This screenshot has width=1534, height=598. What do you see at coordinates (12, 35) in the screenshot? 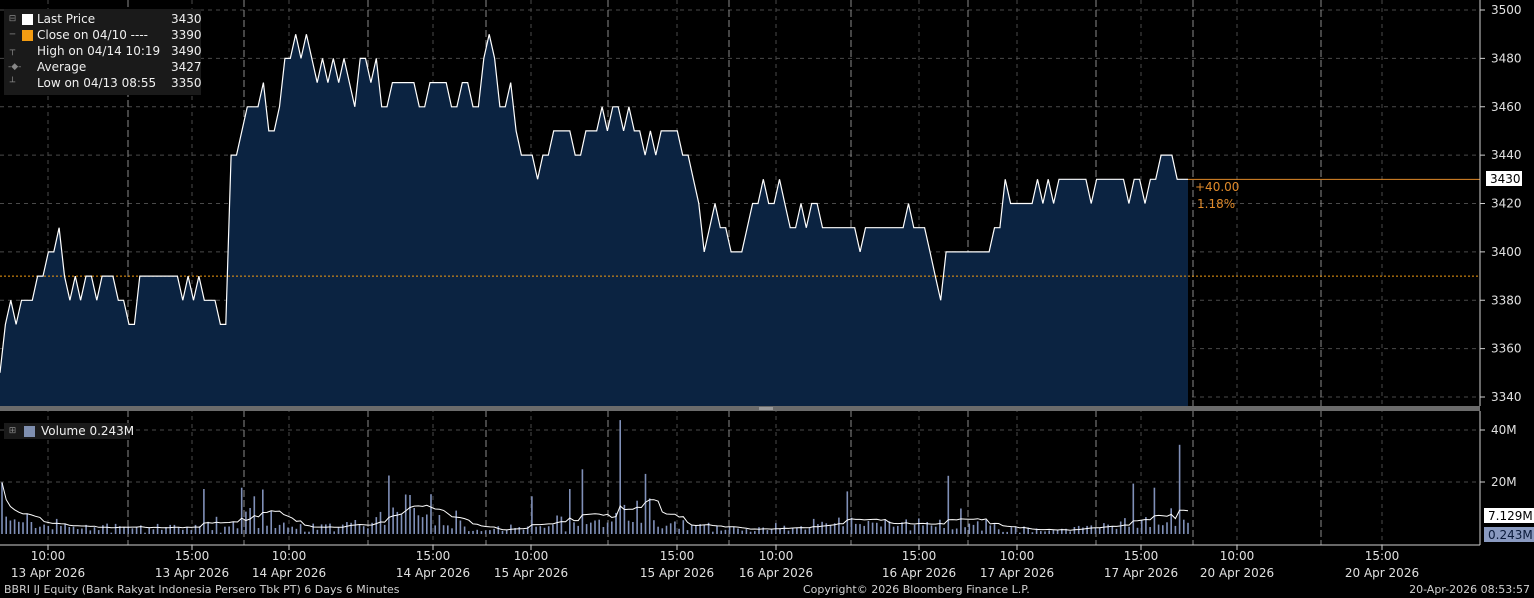
I see `marker-icon: ─` at bounding box center [12, 35].